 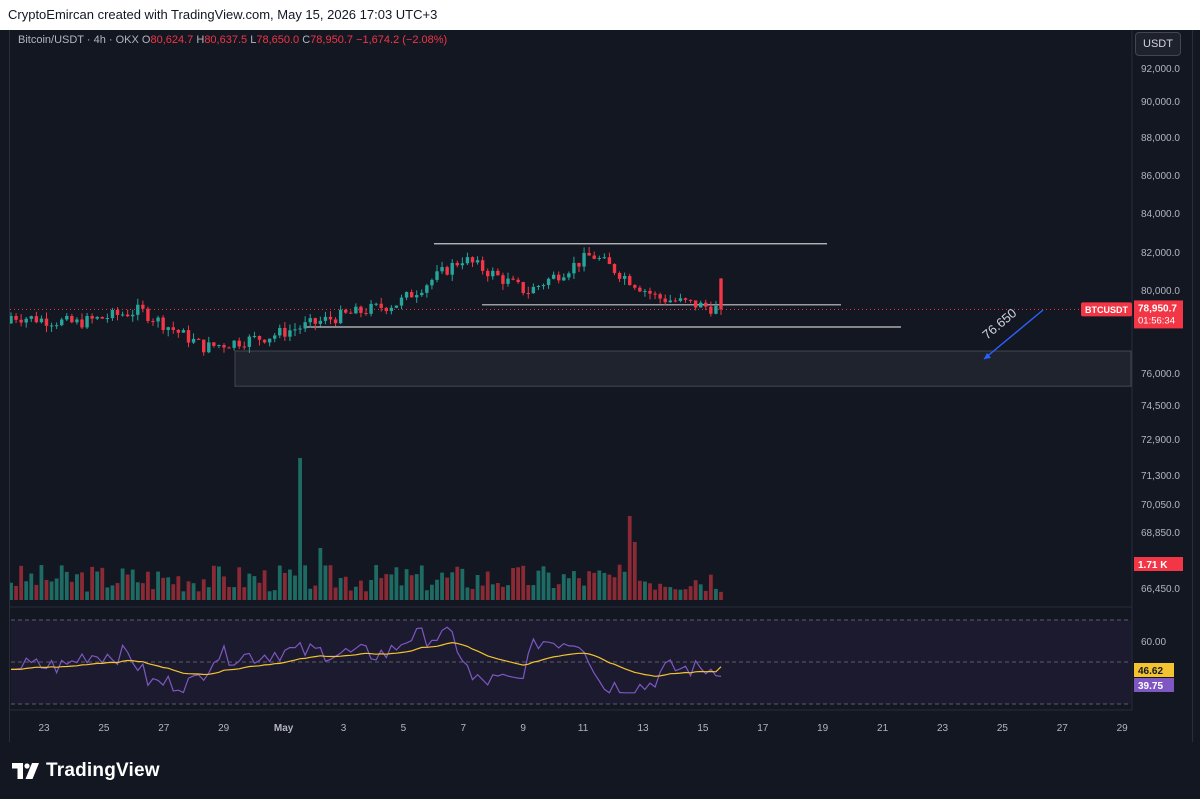 What do you see at coordinates (683, 368) in the screenshot?
I see `demand-zone` at bounding box center [683, 368].